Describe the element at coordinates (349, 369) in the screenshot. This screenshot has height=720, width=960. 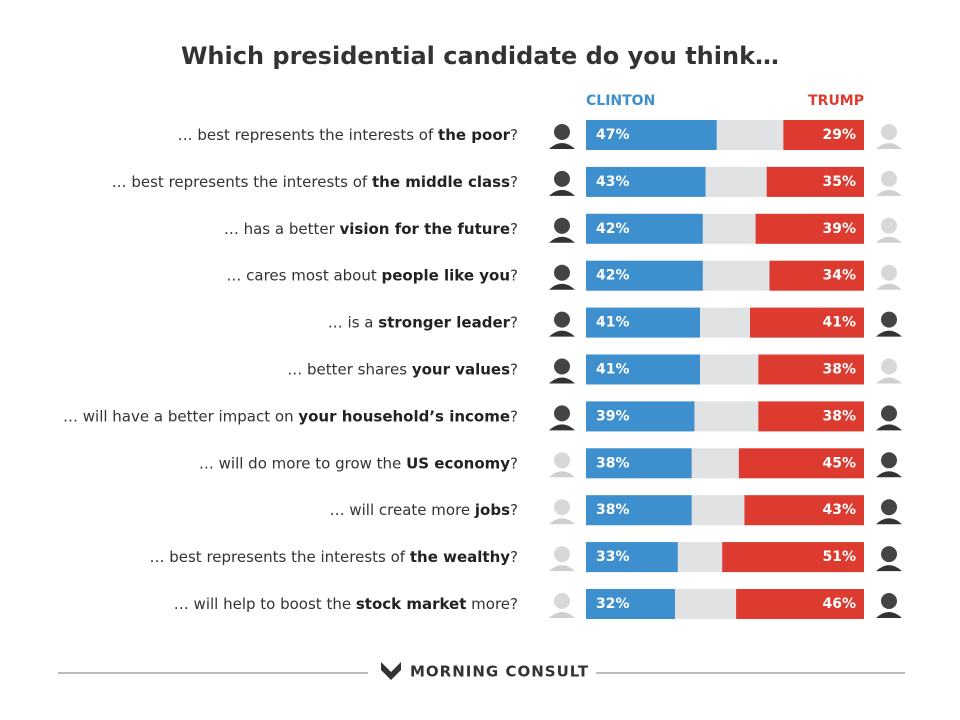
I see `category-part: … better shares` at that location.